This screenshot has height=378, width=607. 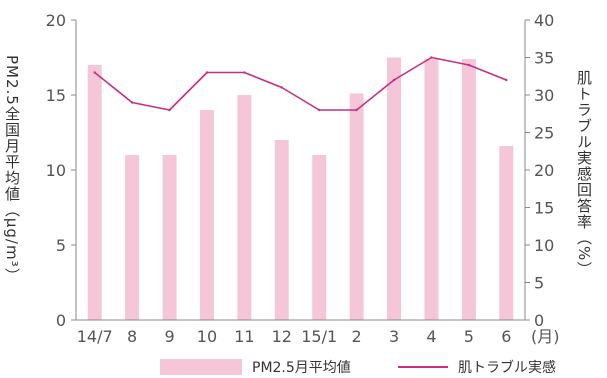 What do you see at coordinates (394, 336) in the screenshot?
I see `x-tick-label: 3` at bounding box center [394, 336].